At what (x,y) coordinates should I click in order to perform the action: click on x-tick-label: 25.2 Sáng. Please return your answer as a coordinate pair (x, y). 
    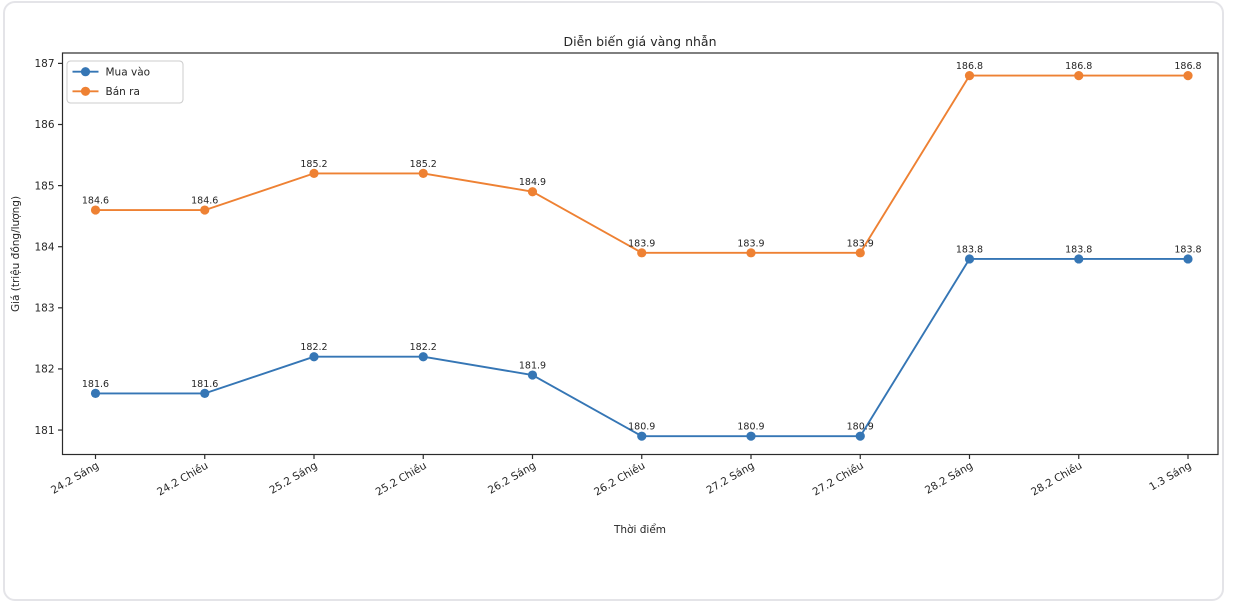
    Looking at the image, I should click on (293, 478).